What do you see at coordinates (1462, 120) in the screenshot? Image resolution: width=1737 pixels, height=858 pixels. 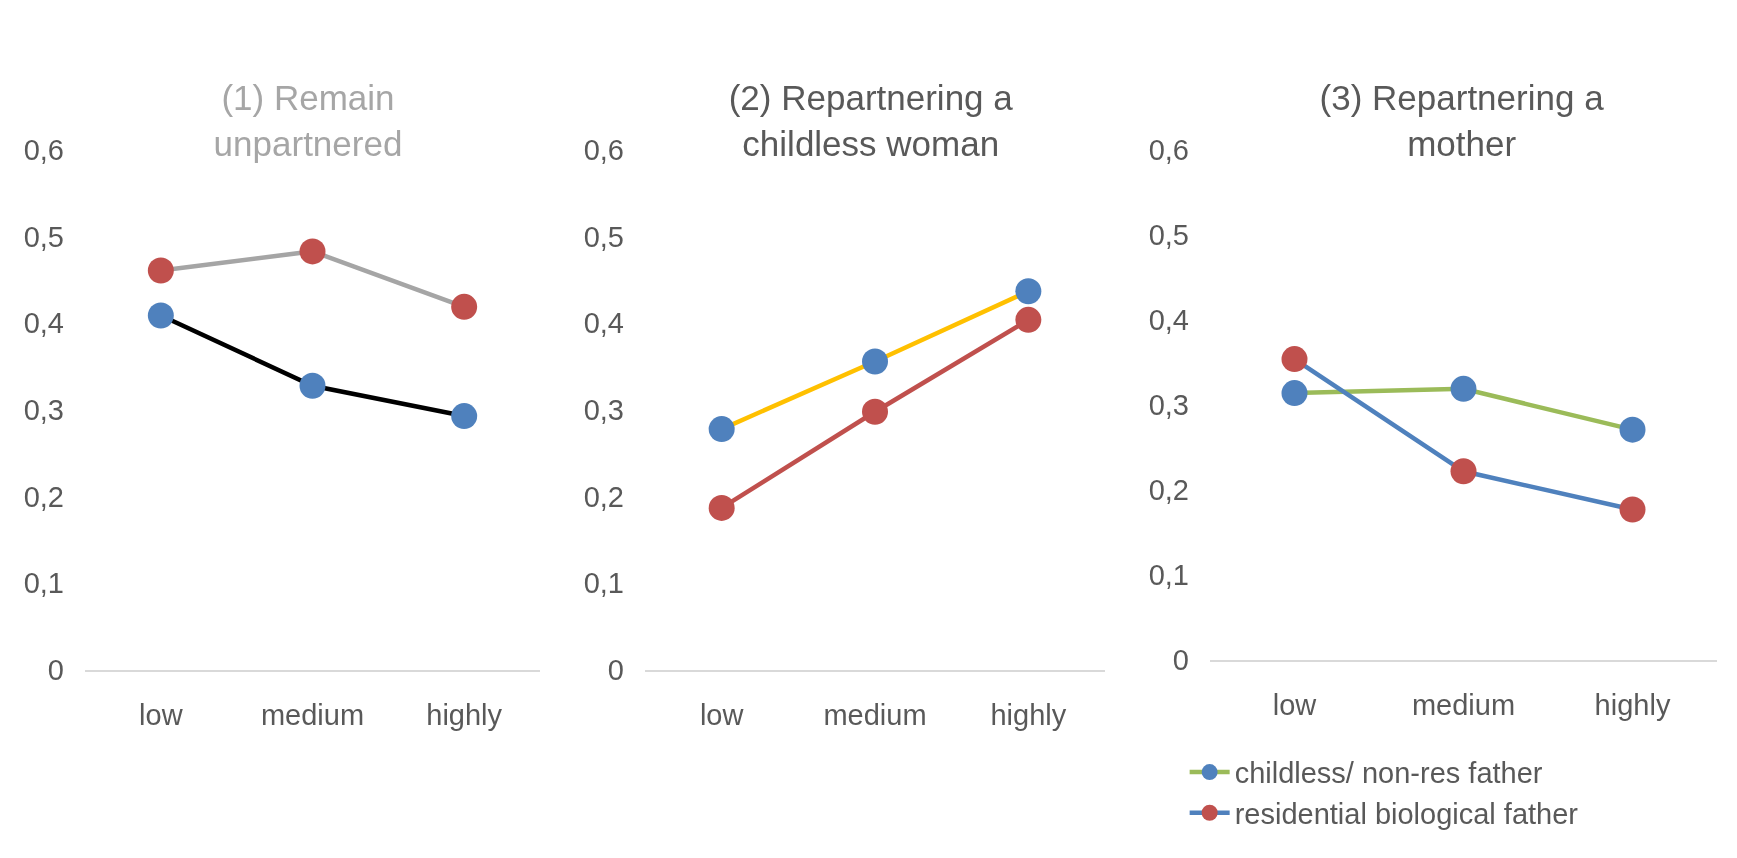 I see `chart-title: (3) Repartnering a mother` at bounding box center [1462, 120].